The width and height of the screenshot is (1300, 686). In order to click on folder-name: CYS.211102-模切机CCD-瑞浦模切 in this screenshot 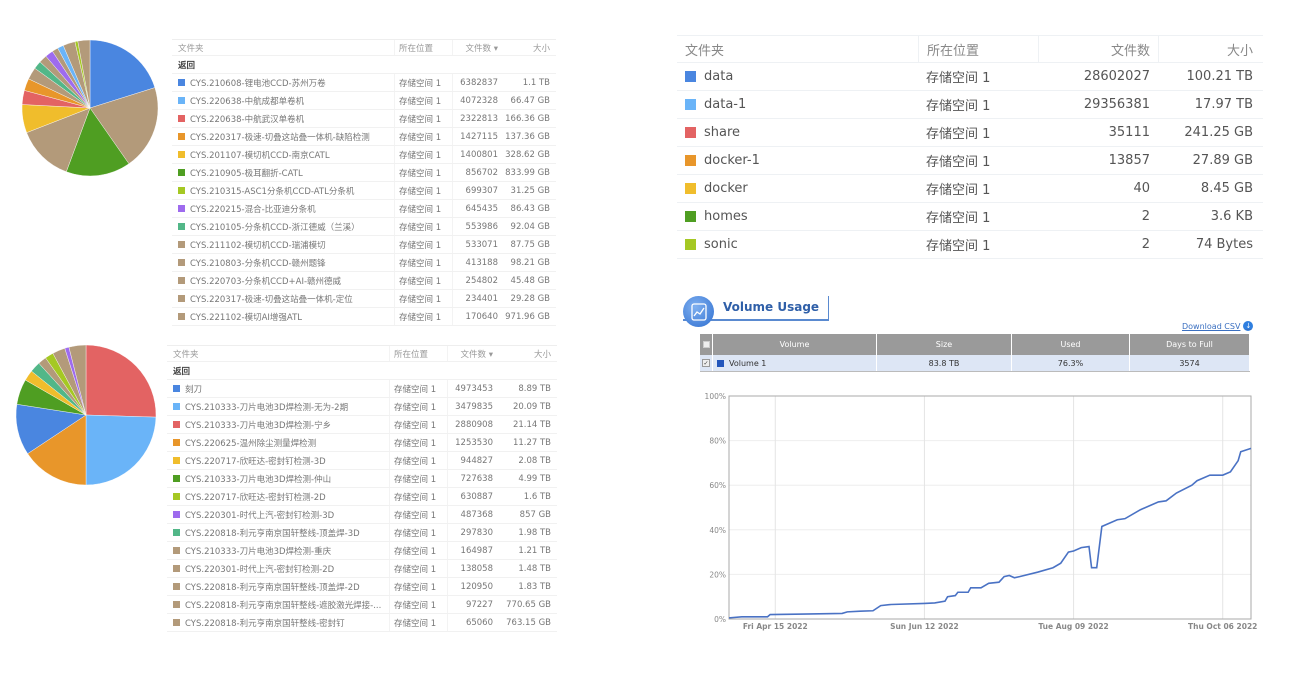, I will do `click(258, 245)`.